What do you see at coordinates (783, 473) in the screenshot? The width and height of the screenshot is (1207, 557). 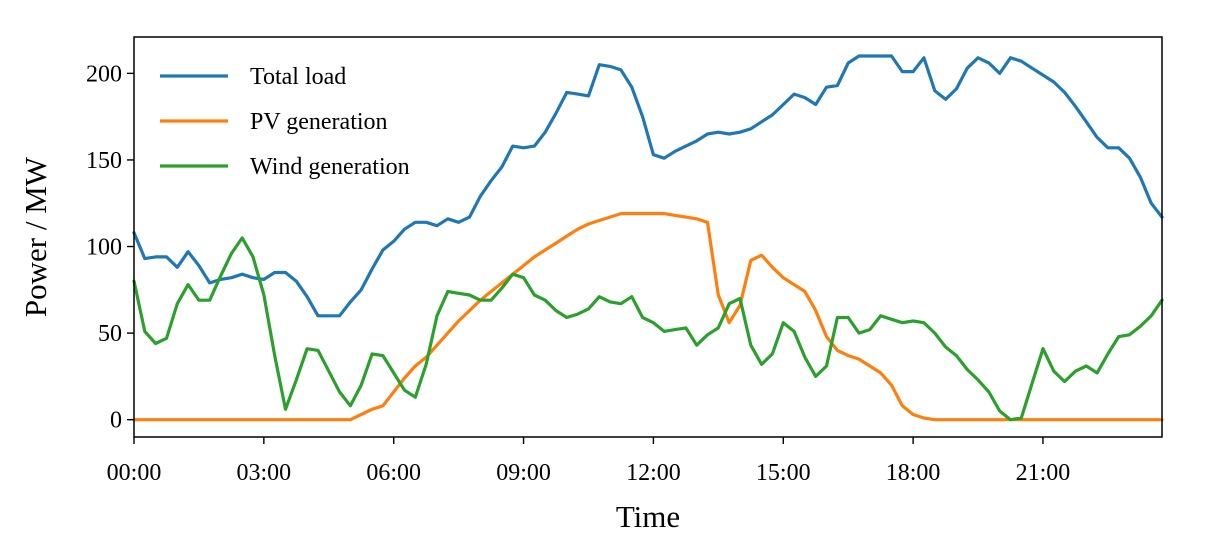 I see `x-tick-label: 15:00` at bounding box center [783, 473].